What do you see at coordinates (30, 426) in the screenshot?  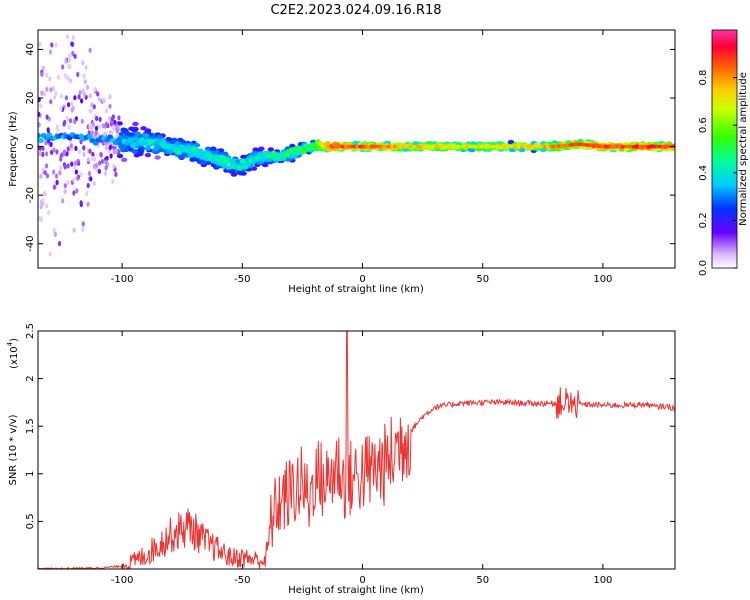 I see `snr-y-tick-label: 1.5` at bounding box center [30, 426].